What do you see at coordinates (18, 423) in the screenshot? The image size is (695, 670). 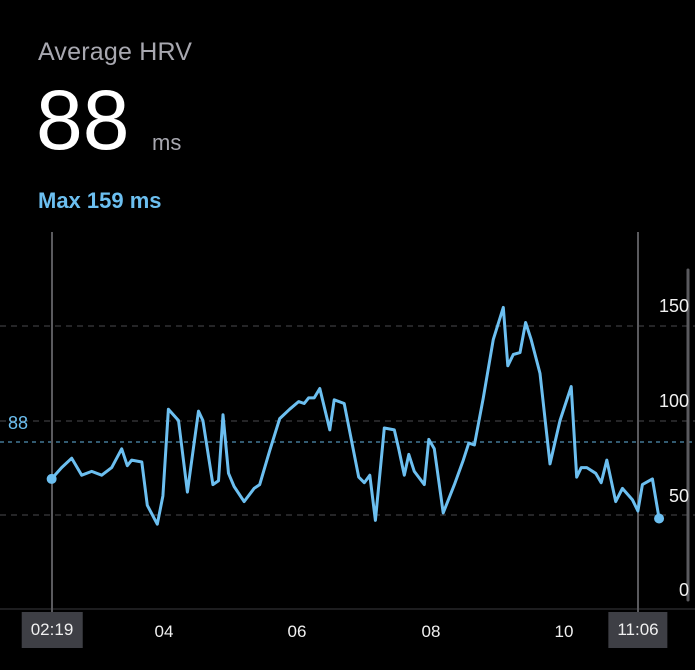 I see `average-value-label: 88` at bounding box center [18, 423].